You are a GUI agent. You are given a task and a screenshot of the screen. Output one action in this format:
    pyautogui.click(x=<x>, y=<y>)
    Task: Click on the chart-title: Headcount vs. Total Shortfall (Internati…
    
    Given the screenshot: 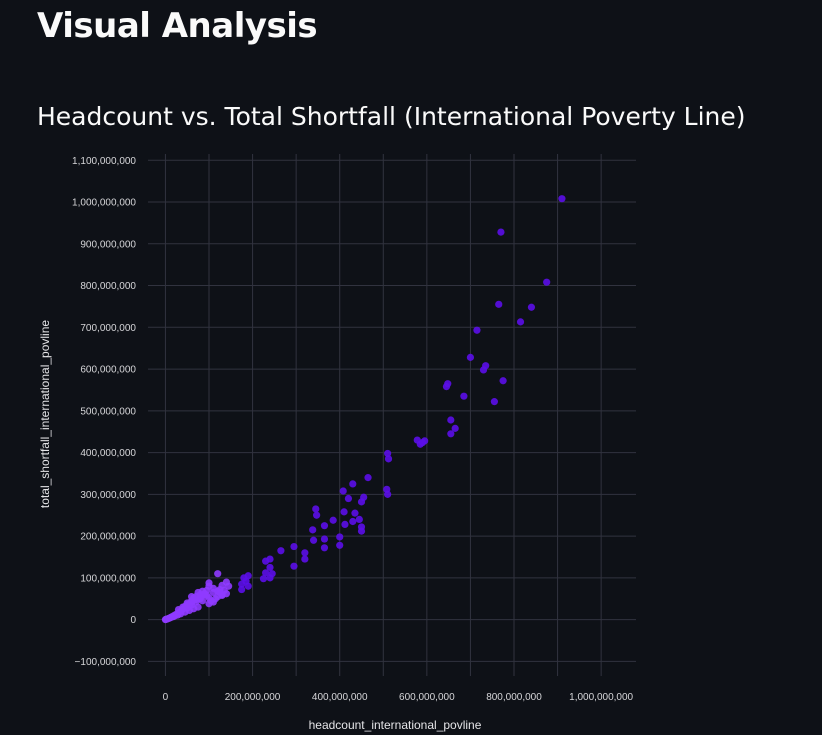 What is the action you would take?
    pyautogui.click(x=391, y=116)
    